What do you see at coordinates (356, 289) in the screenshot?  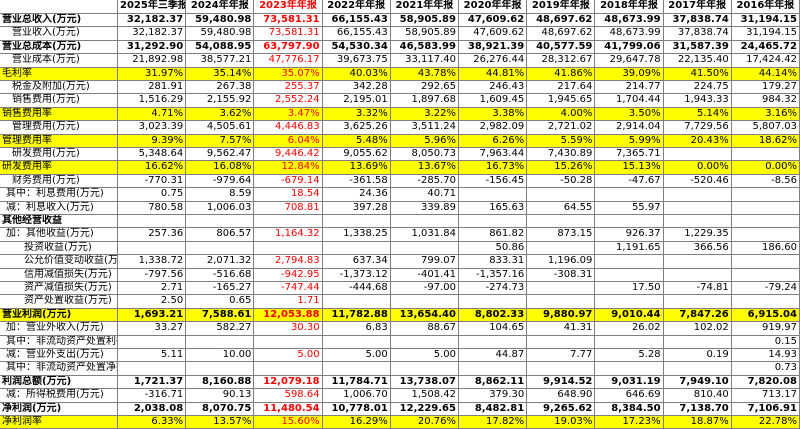 I see `value-cell: -444.68` at bounding box center [356, 289].